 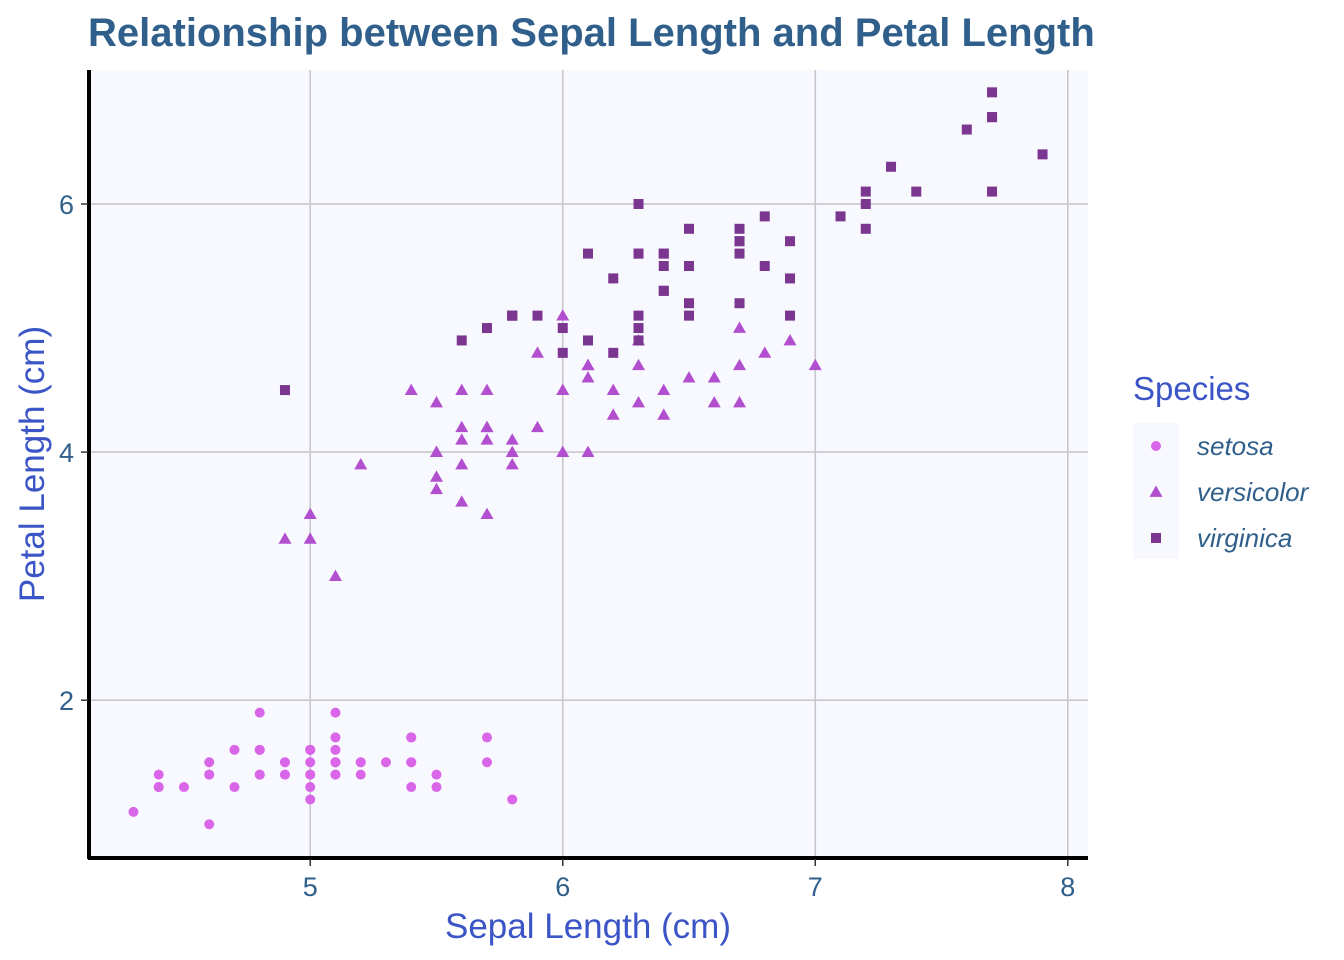 What do you see at coordinates (550, 445) in the screenshot?
I see `series-versicolor` at bounding box center [550, 445].